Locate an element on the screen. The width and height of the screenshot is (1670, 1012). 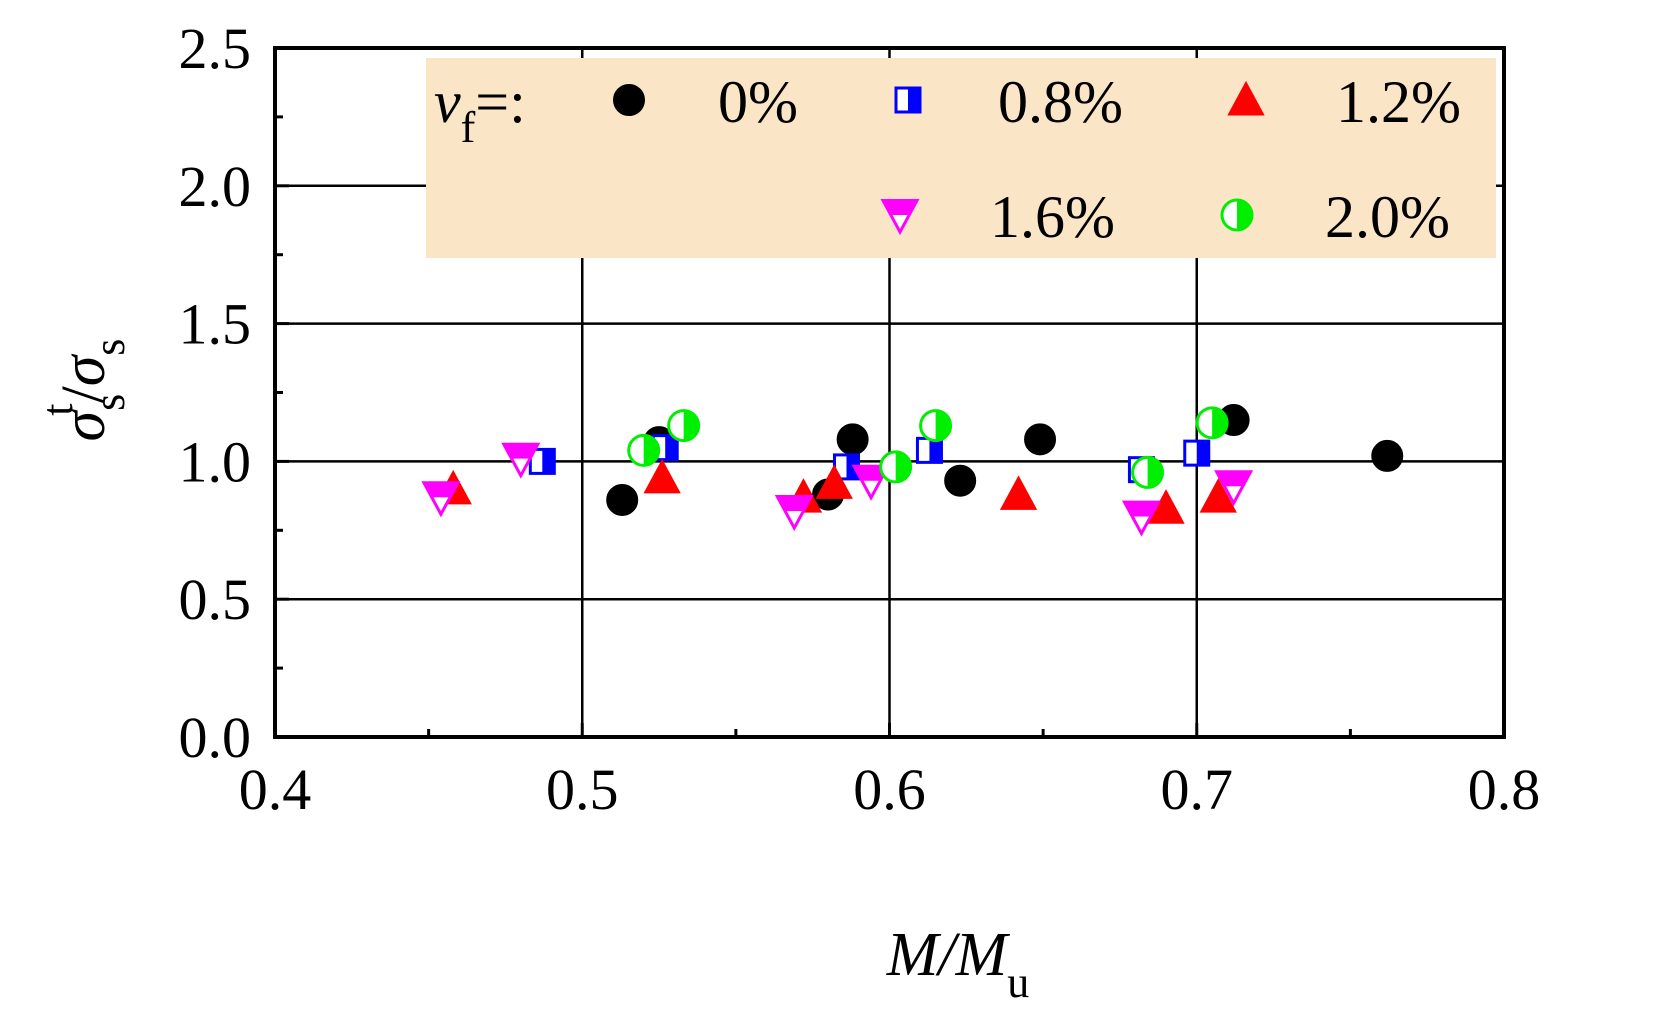
y-axis-title-sup: t is located at coordinates (57, 410).